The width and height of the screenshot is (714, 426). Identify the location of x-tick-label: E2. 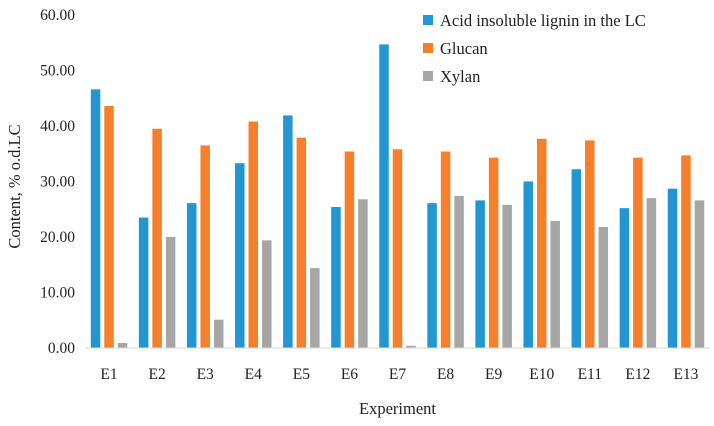
(157, 374).